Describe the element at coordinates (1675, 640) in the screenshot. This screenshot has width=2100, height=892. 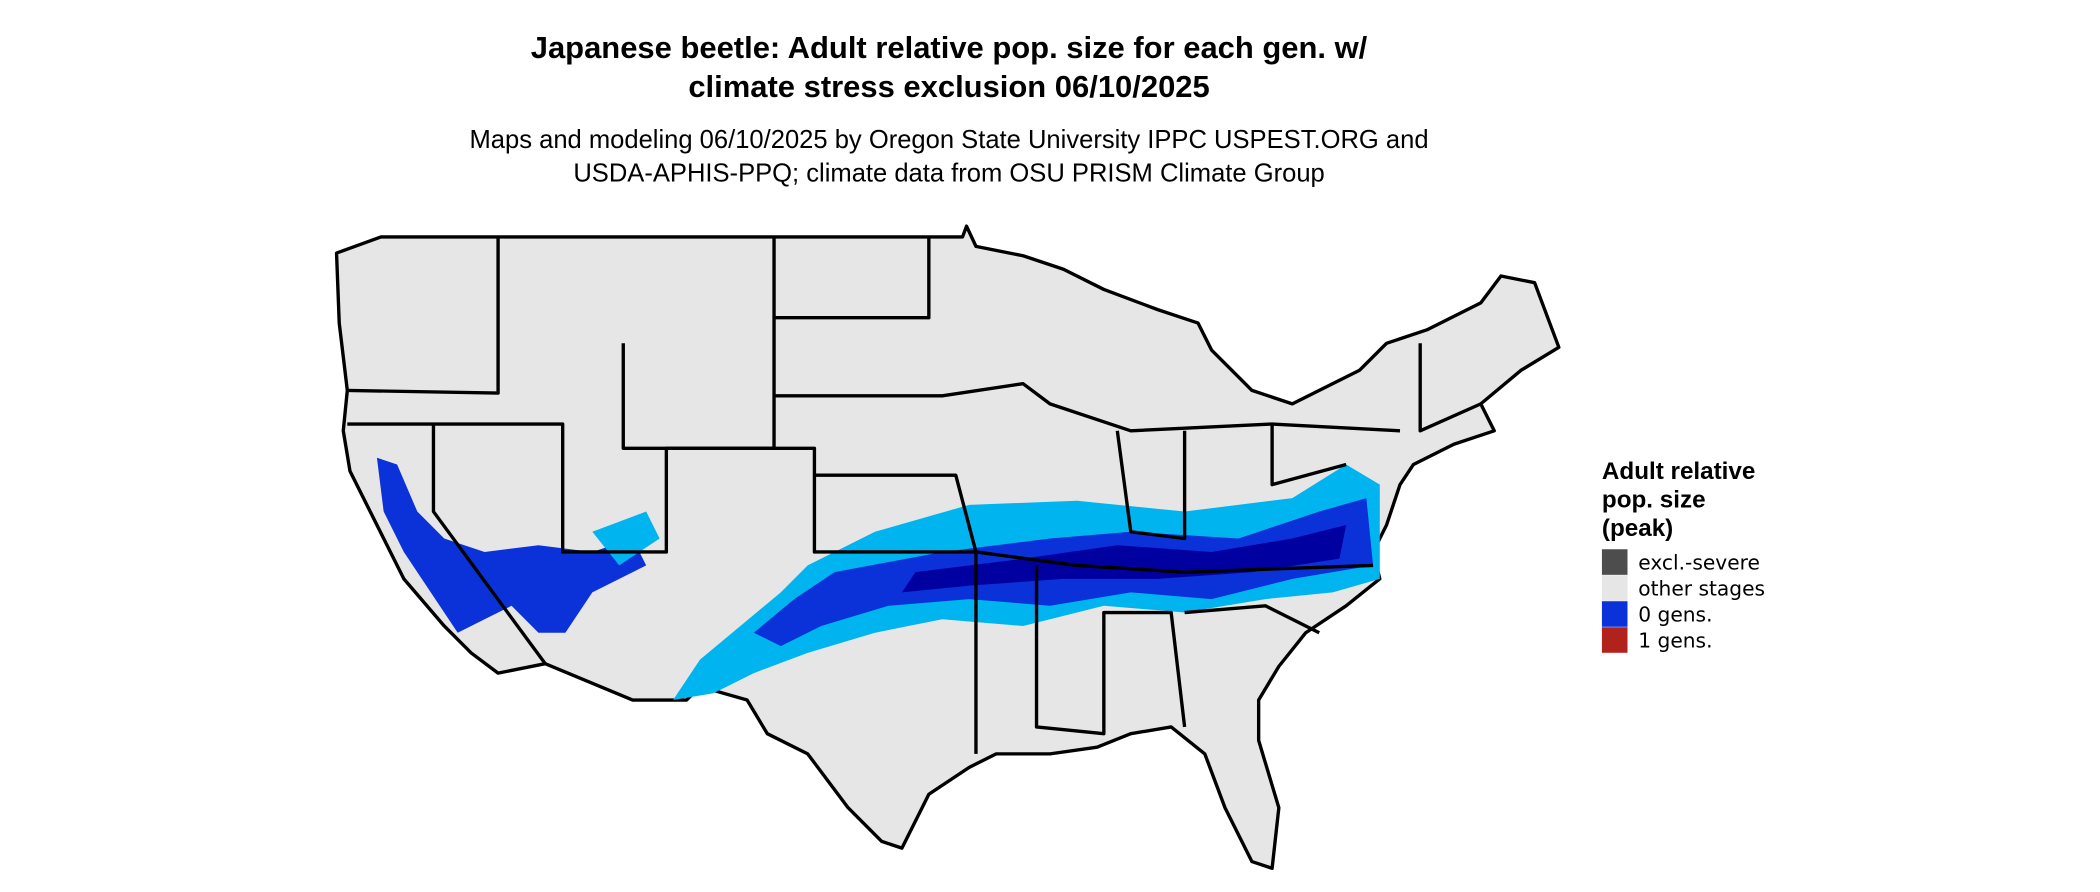
I see `legend-label: 1 gens.` at that location.